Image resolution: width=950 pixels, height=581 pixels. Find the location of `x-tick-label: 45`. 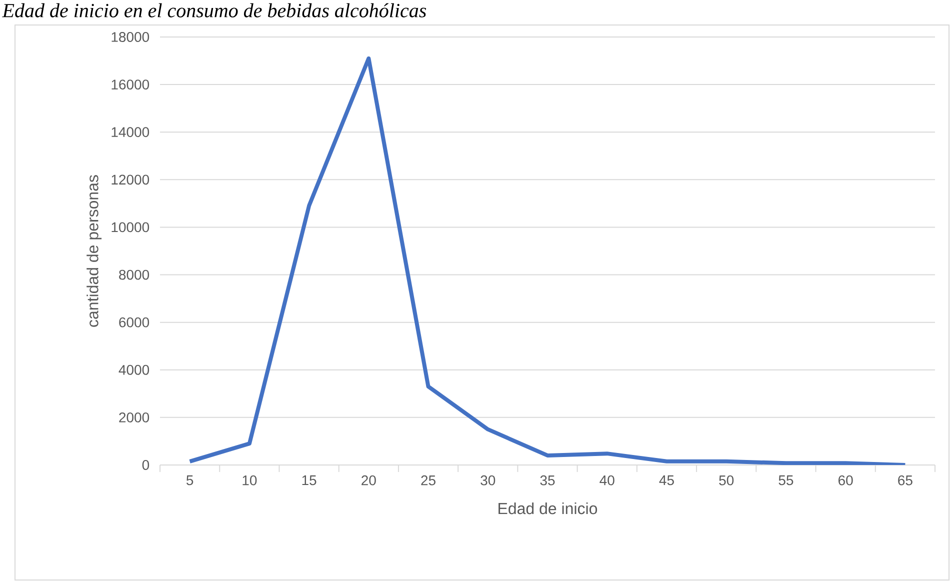

x-tick-label: 45 is located at coordinates (666, 480).